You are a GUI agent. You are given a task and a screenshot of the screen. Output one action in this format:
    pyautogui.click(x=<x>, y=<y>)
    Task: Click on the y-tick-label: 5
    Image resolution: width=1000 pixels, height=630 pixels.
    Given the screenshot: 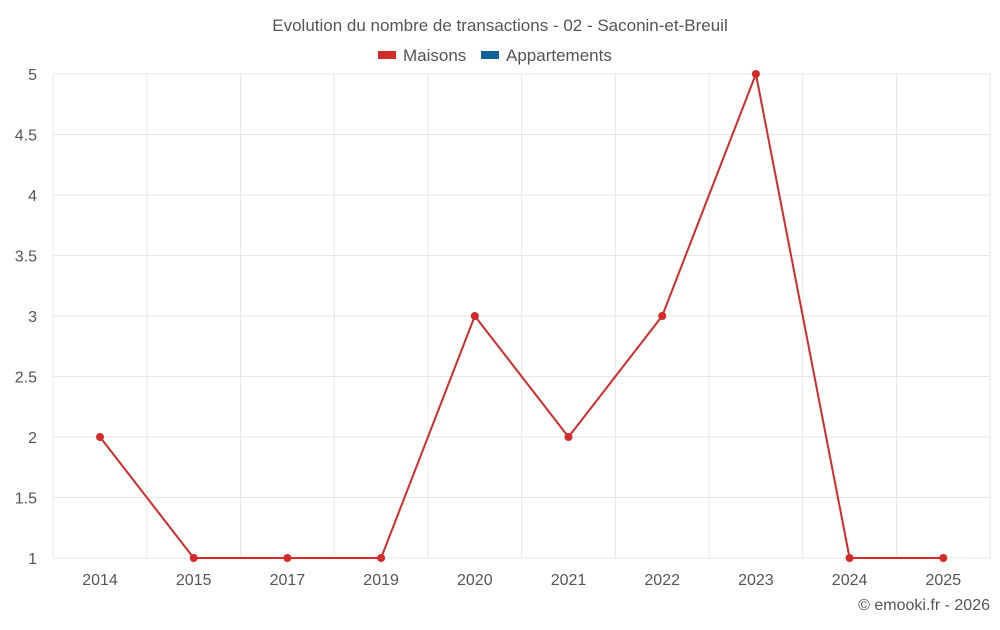 What is the action you would take?
    pyautogui.click(x=32, y=75)
    